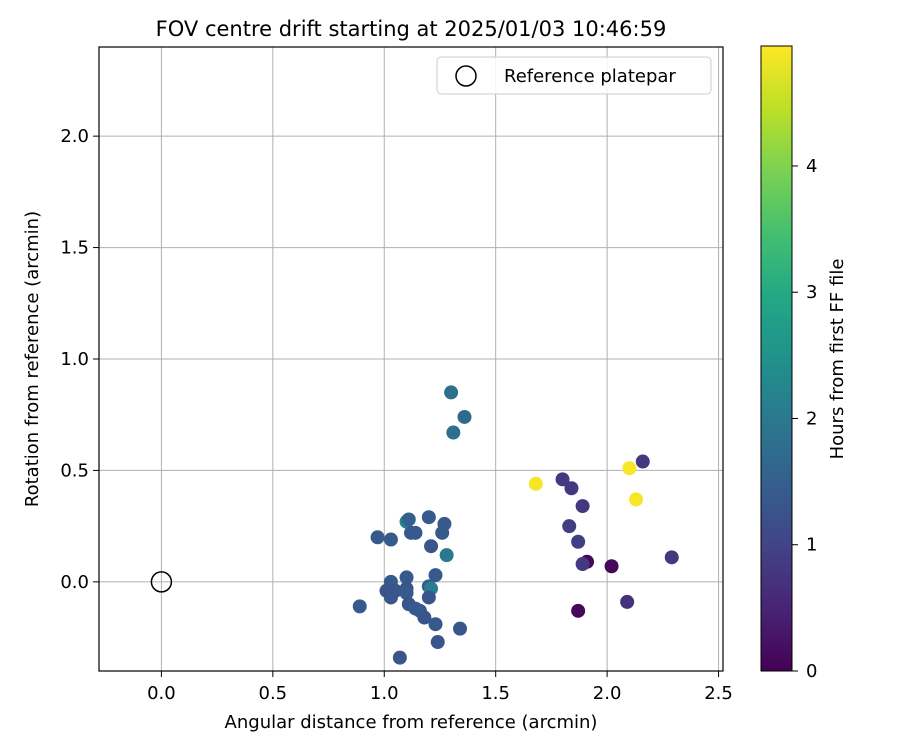  I want to click on x-tick-label: 2.5, so click(718, 693).